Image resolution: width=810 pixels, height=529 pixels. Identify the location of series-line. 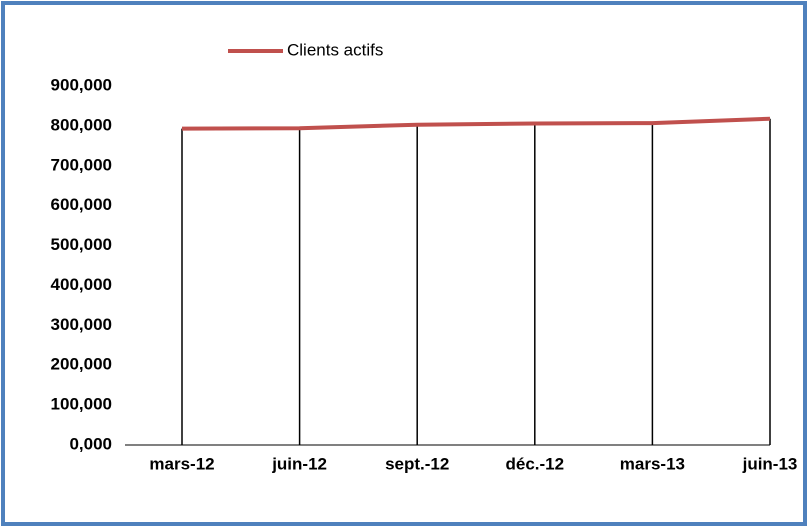
(476, 123).